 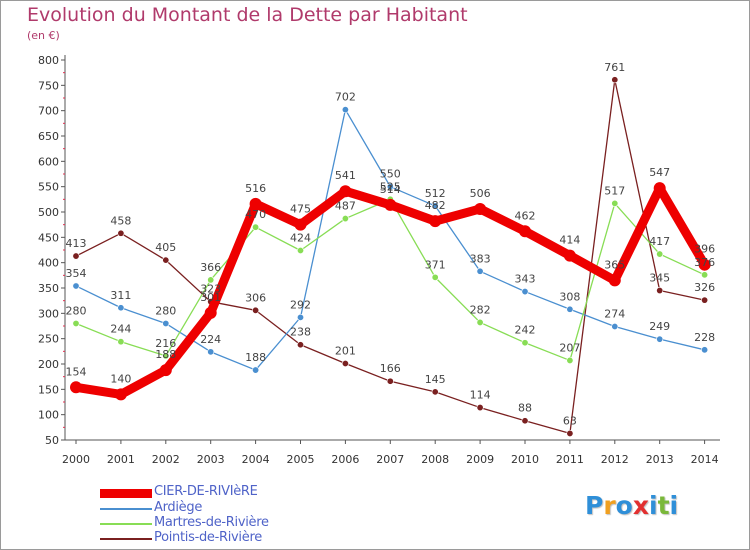 I want to click on x-tick-label: 2001, so click(x=121, y=459).